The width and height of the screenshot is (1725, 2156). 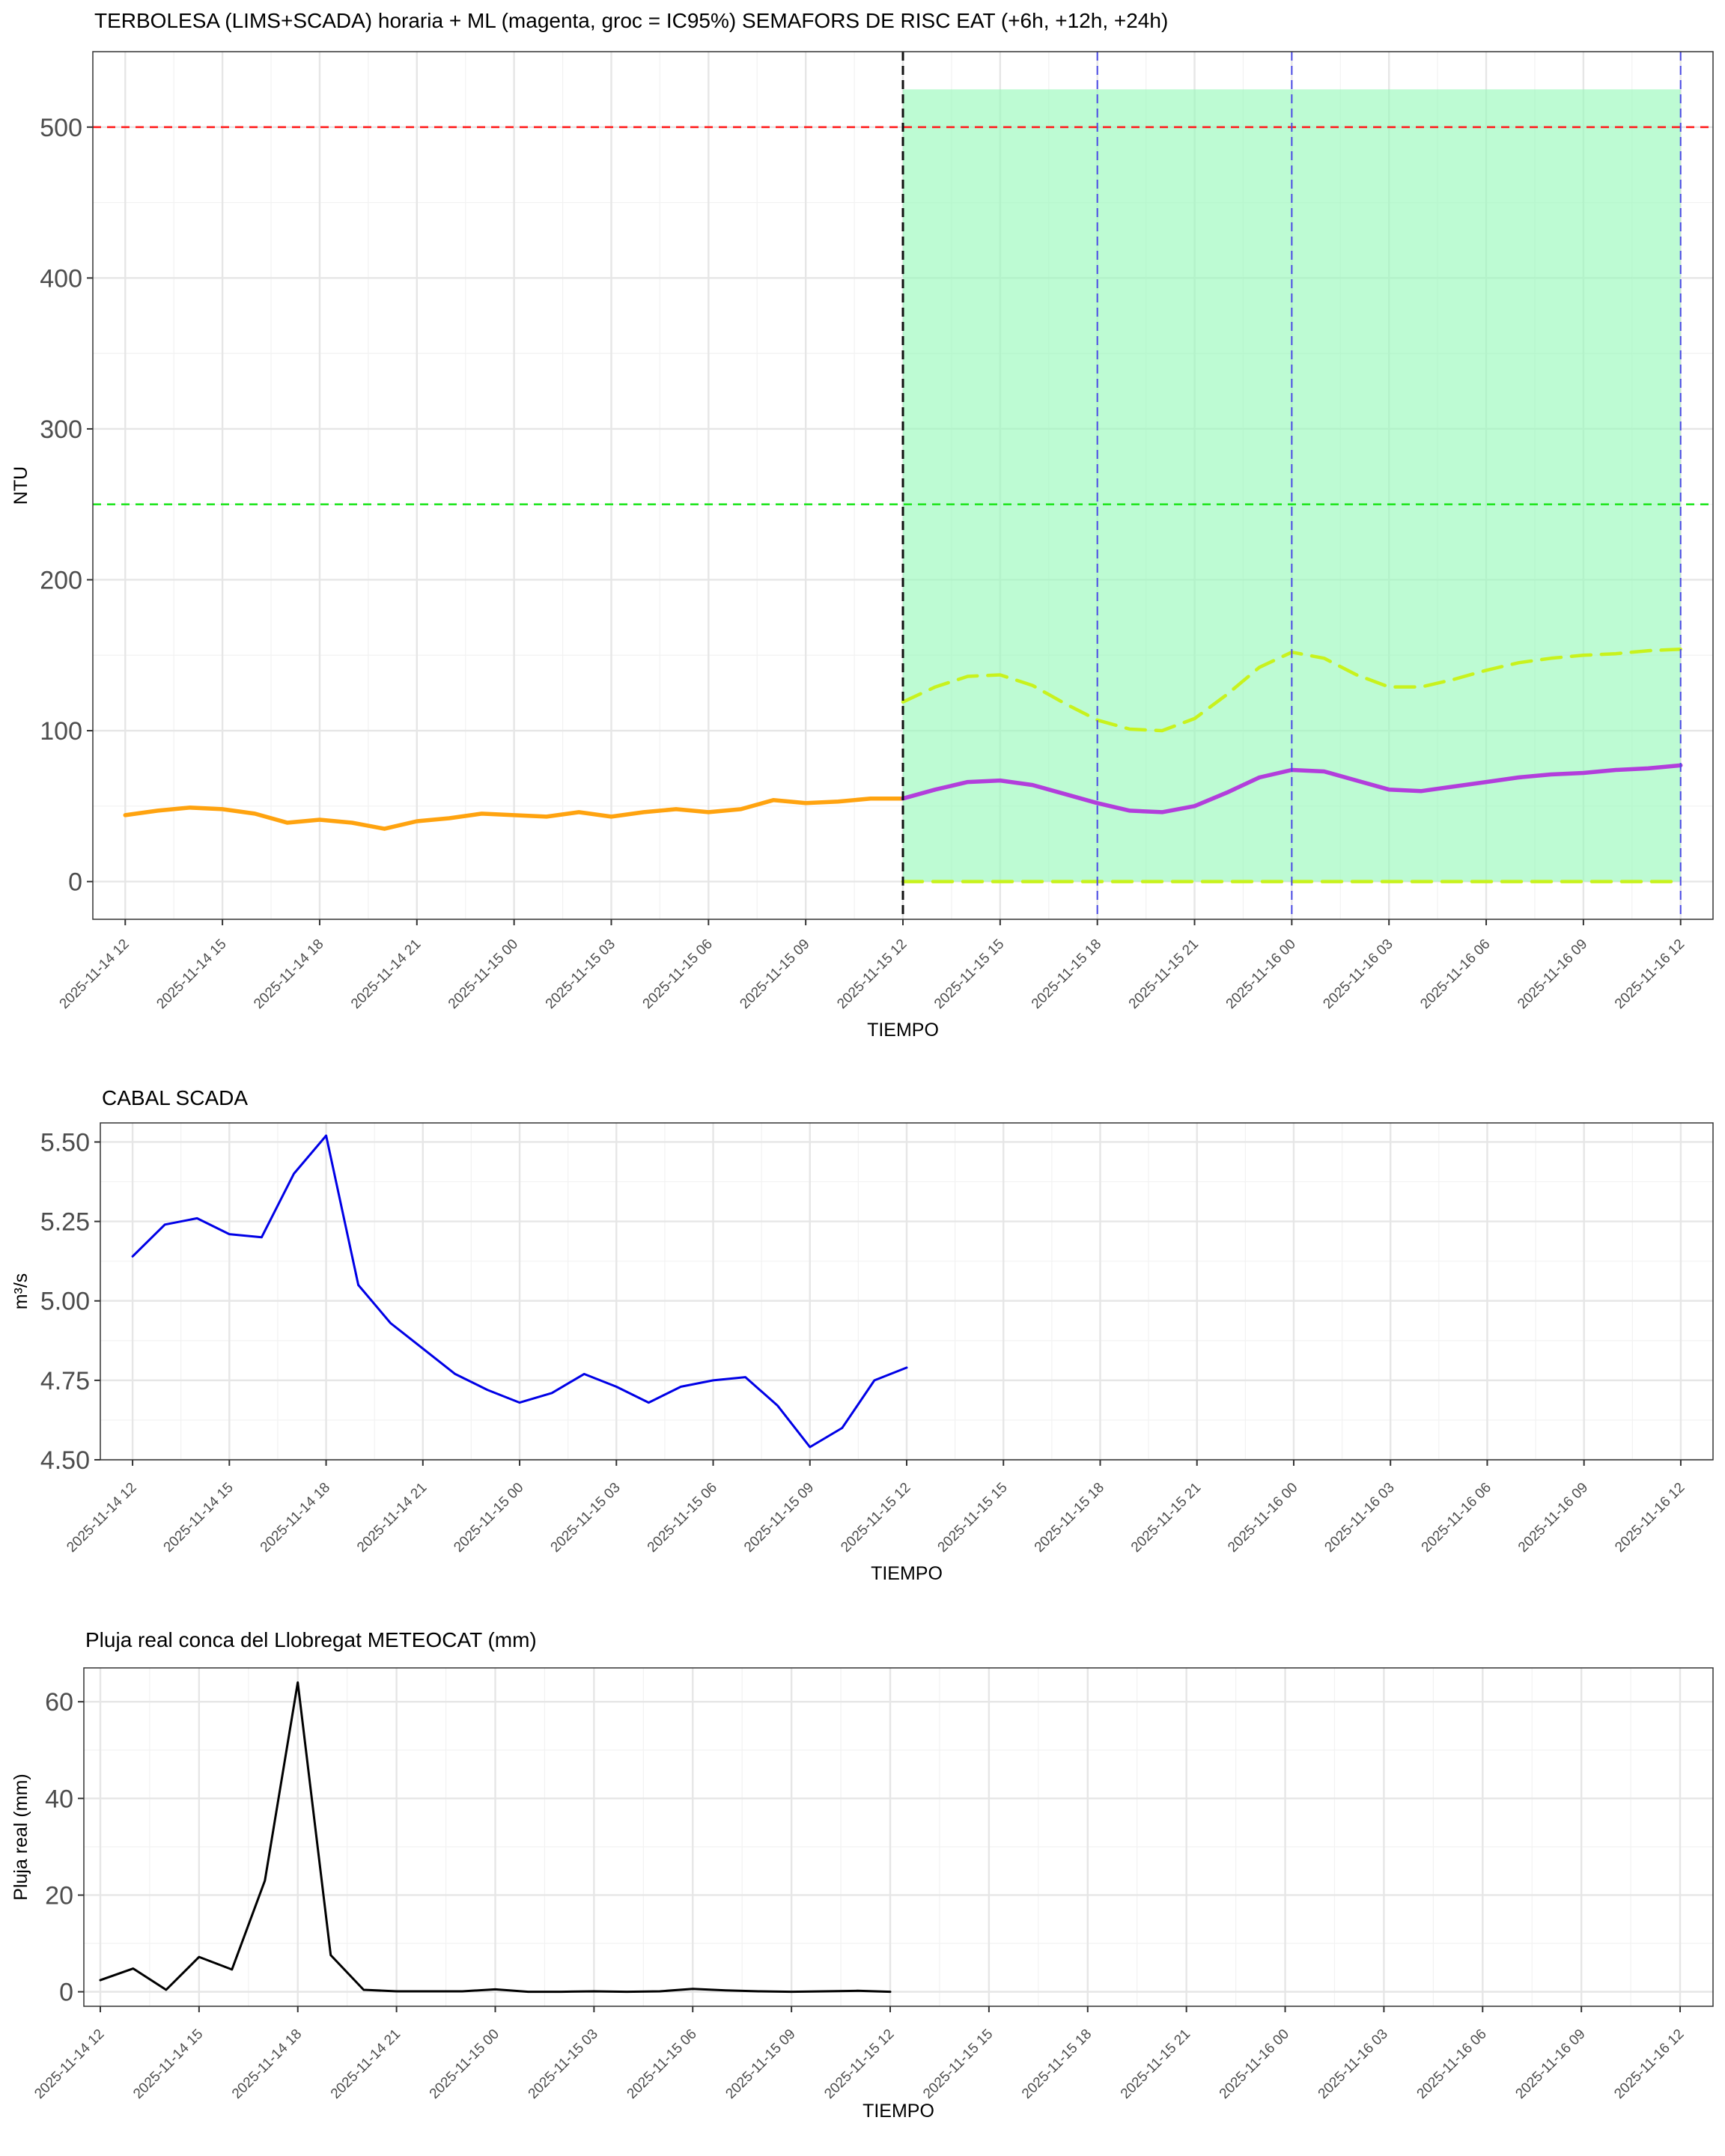 I want to click on flow-line, so click(x=519, y=1291).